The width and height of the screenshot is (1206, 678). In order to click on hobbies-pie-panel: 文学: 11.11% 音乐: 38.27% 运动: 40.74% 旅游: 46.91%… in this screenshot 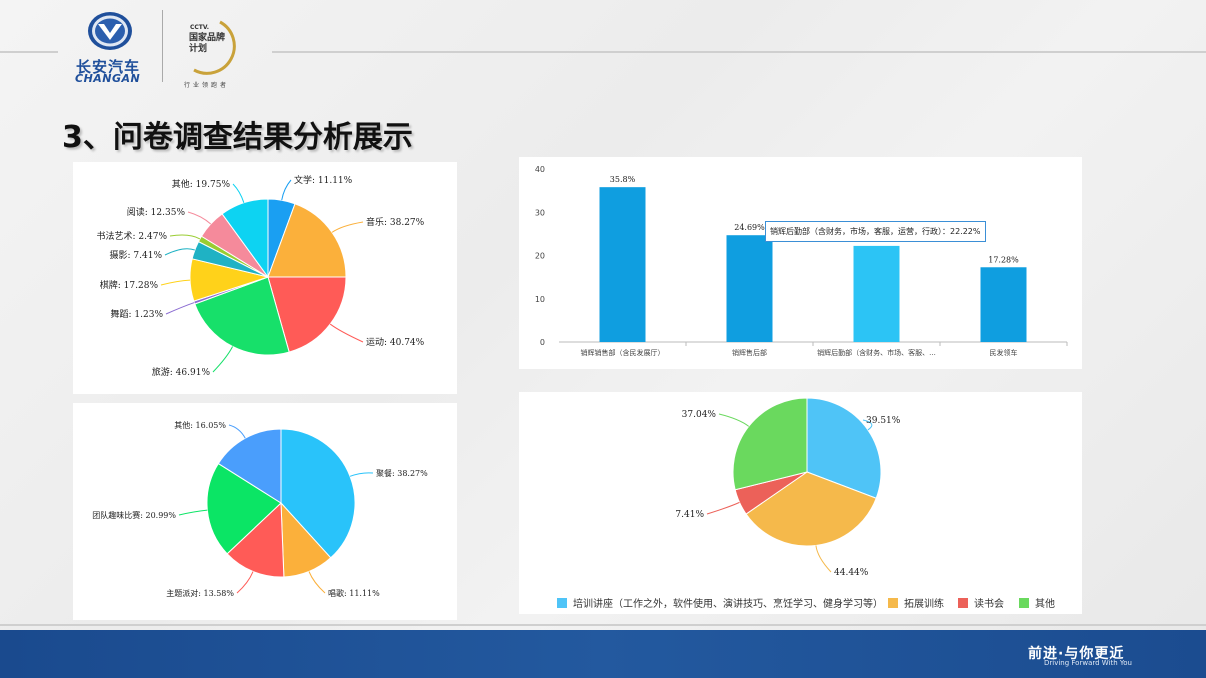, I will do `click(265, 278)`.